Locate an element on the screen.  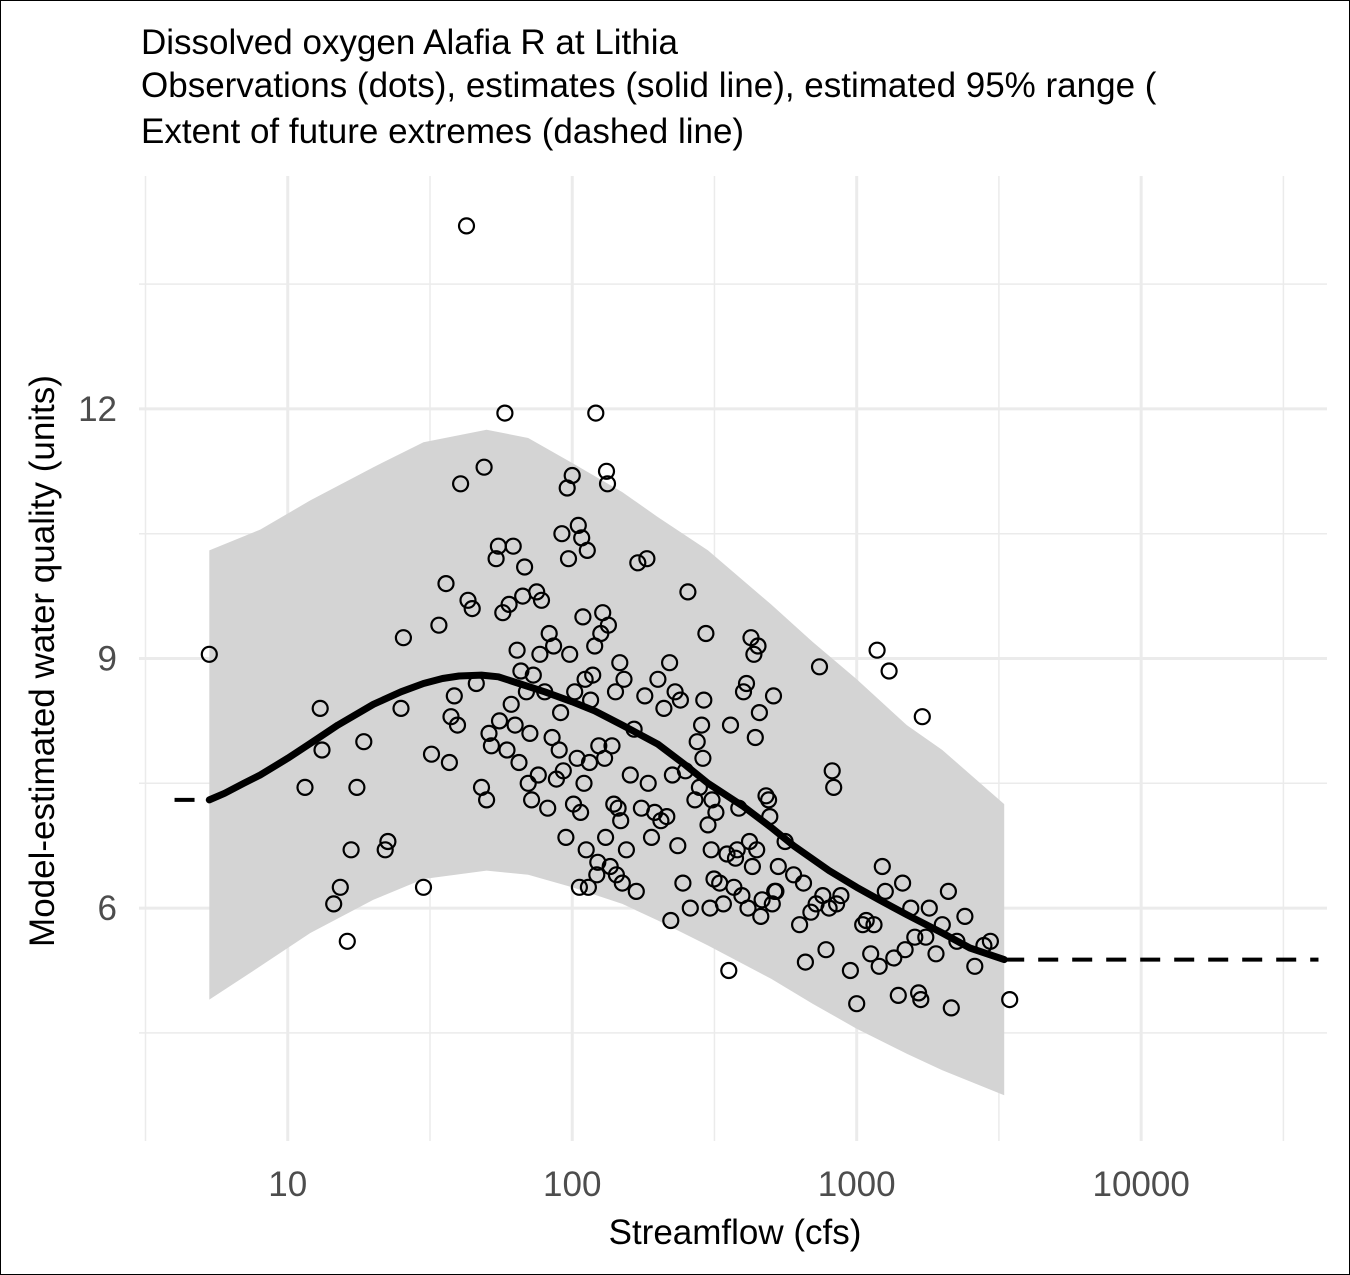
x-tick-label: 1000 is located at coordinates (857, 1184).